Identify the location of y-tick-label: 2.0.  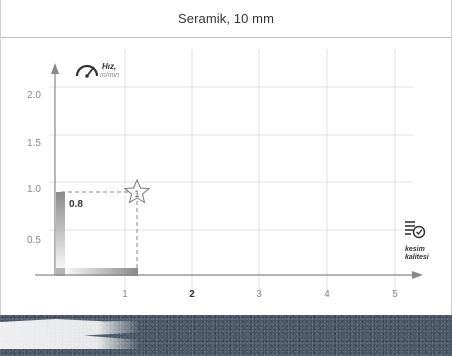
(34, 95).